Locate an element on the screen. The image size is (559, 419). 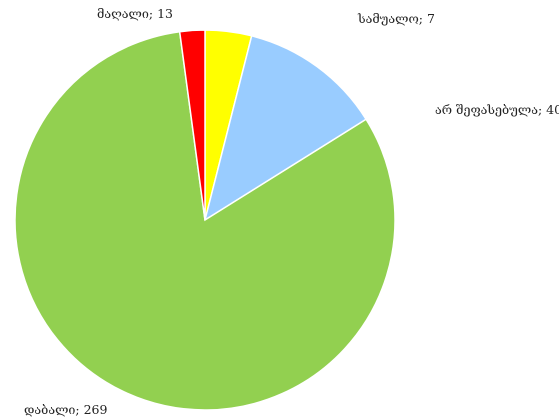
slice-label-high: მაღალი; 13 is located at coordinates (135, 13).